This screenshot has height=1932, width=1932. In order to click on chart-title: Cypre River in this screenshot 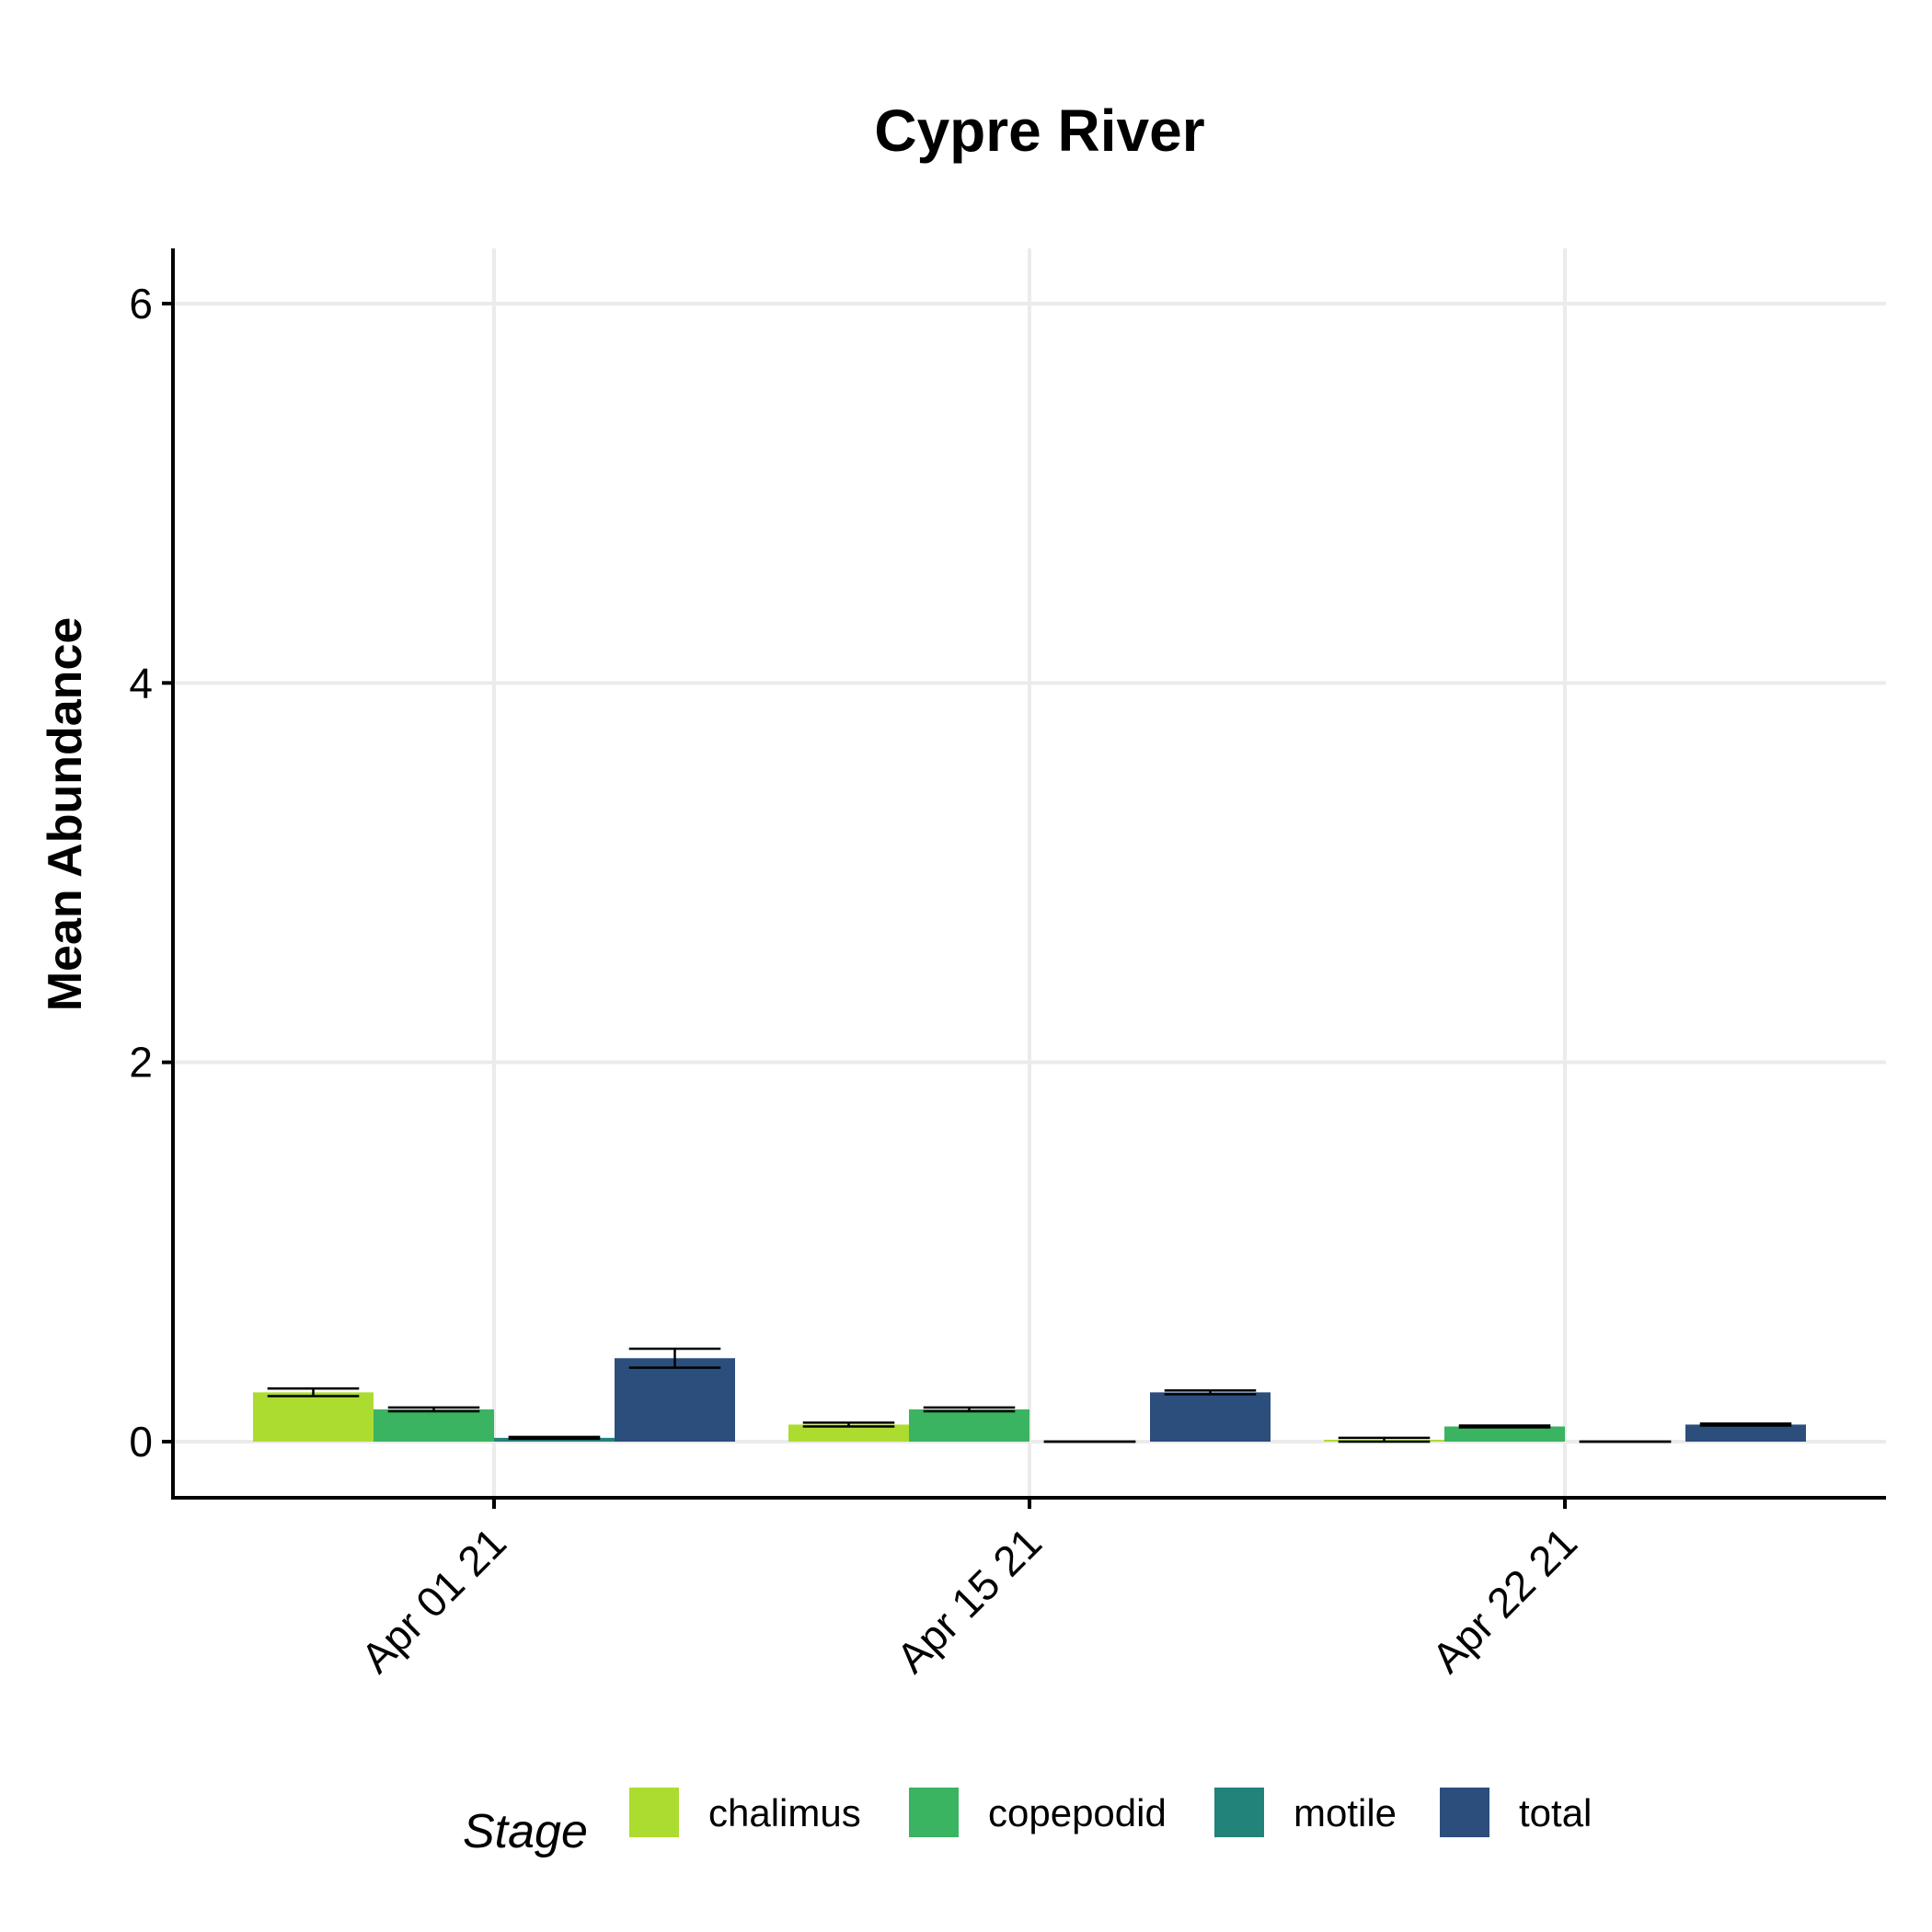, I will do `click(1039, 131)`.